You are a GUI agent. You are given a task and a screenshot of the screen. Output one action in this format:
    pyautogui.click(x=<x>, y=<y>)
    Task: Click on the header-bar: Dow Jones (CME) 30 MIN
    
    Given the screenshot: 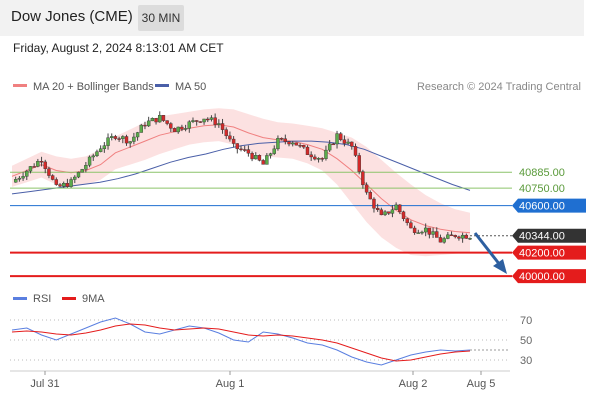 What is the action you would take?
    pyautogui.click(x=292, y=18)
    